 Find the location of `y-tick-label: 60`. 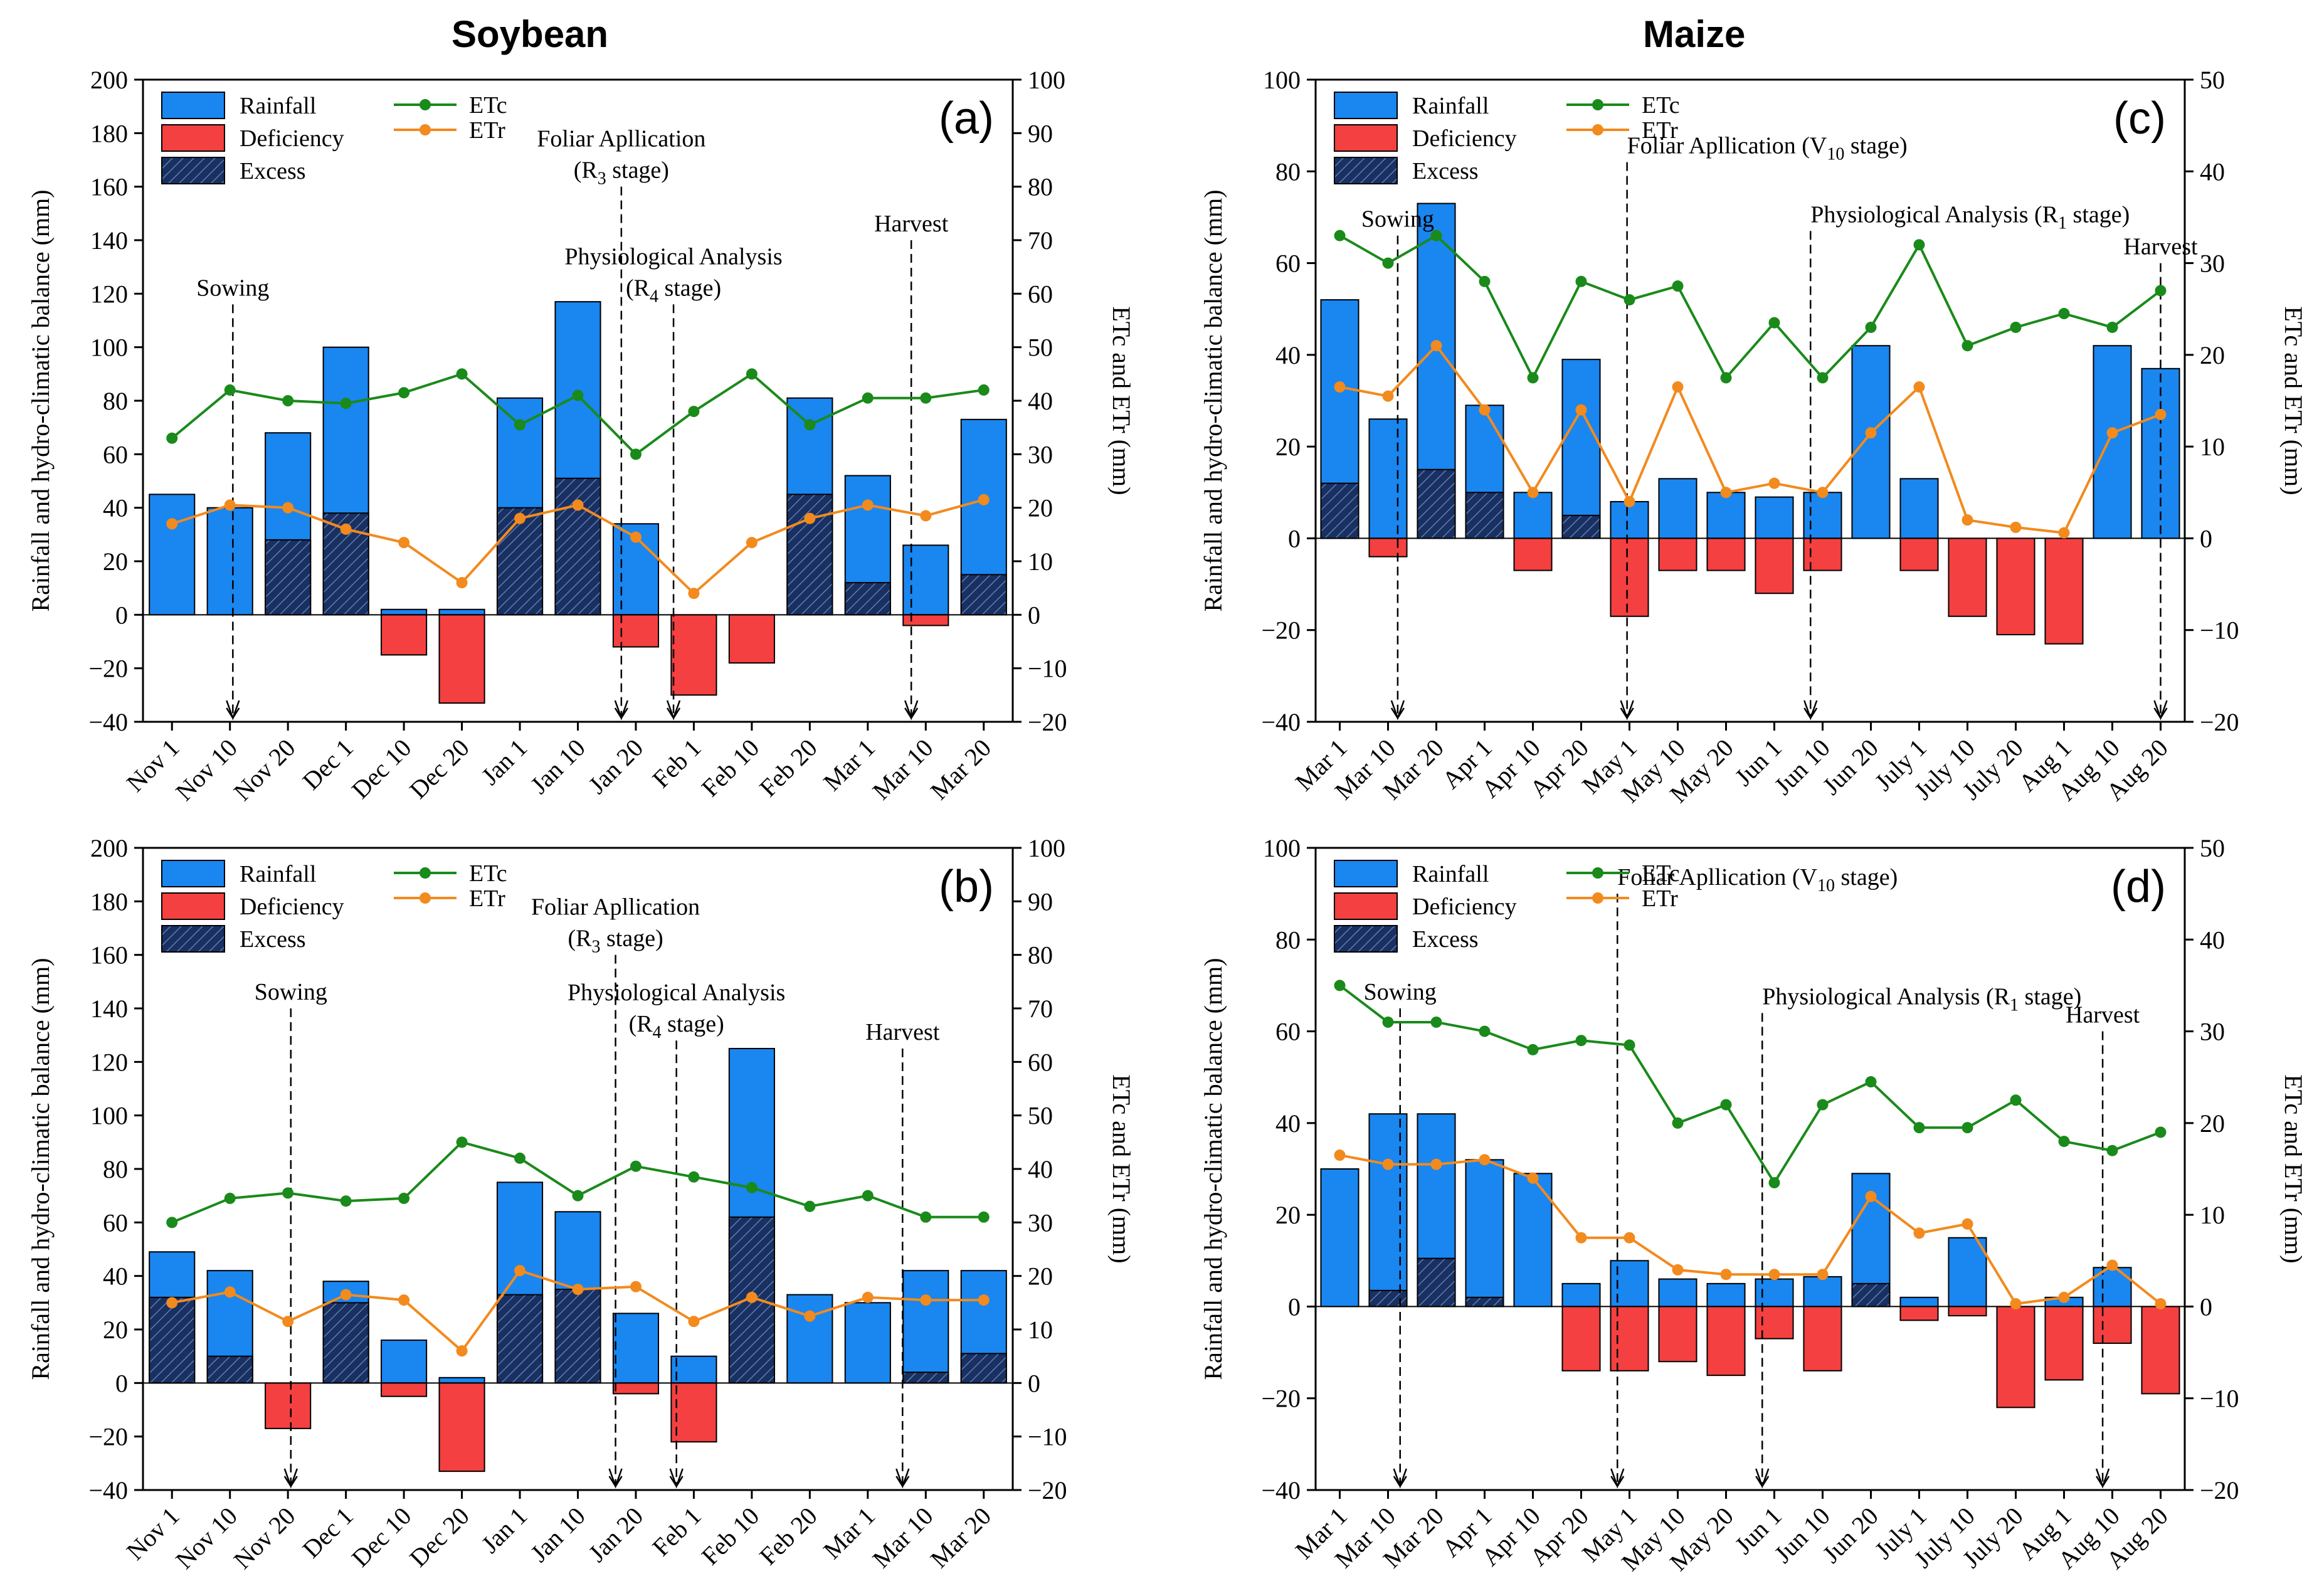

y-tick-label: 60 is located at coordinates (1288, 264).